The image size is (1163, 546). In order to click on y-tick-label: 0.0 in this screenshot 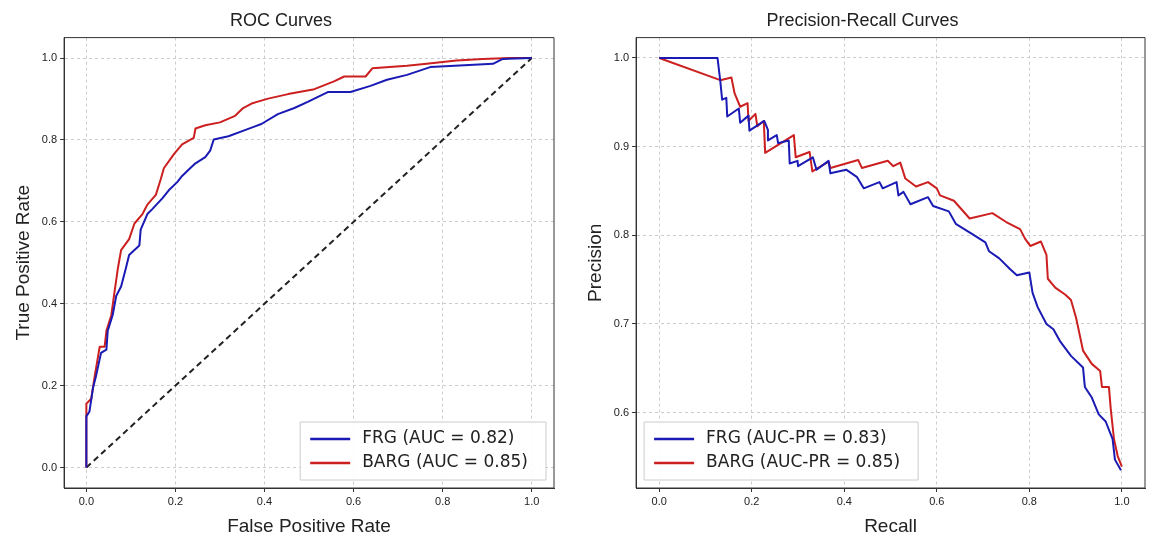, I will do `click(49, 466)`.